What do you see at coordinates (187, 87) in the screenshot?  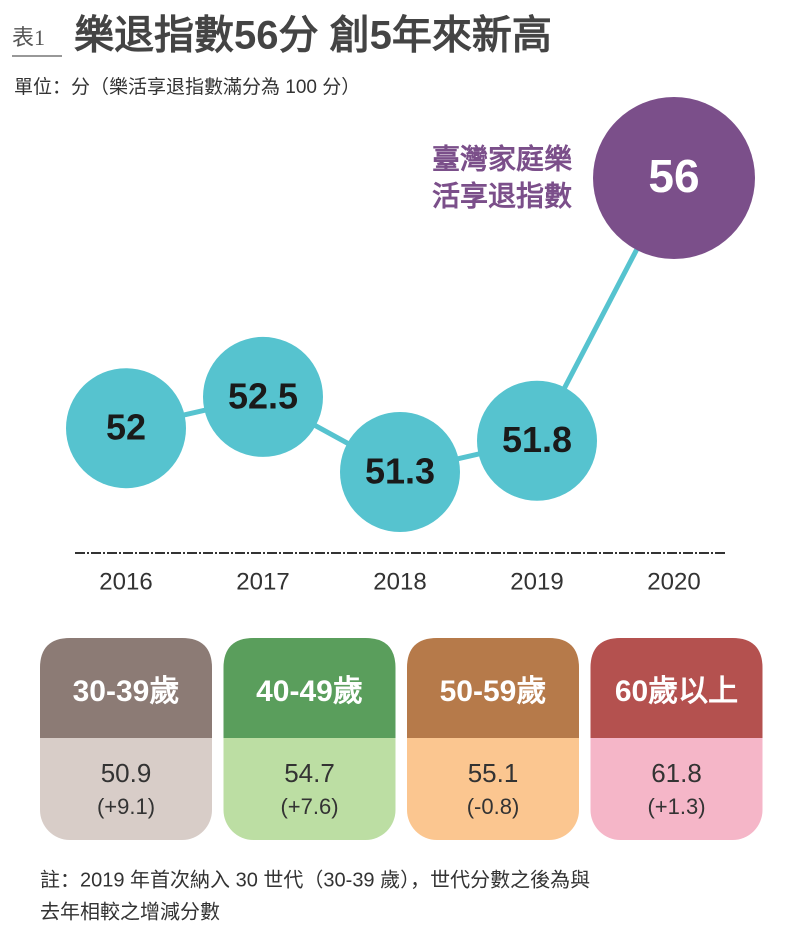 I see `unit-note: 單位：分（樂活享退指數滿分為 100 分）` at bounding box center [187, 87].